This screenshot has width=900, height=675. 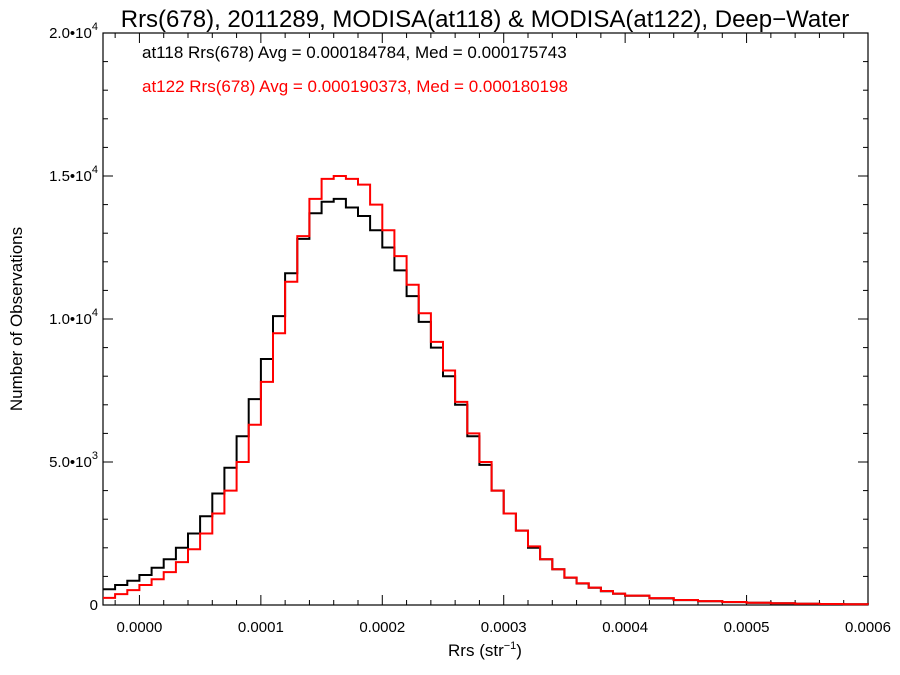 What do you see at coordinates (382, 627) in the screenshot?
I see `x-tick-label: 0.0002` at bounding box center [382, 627].